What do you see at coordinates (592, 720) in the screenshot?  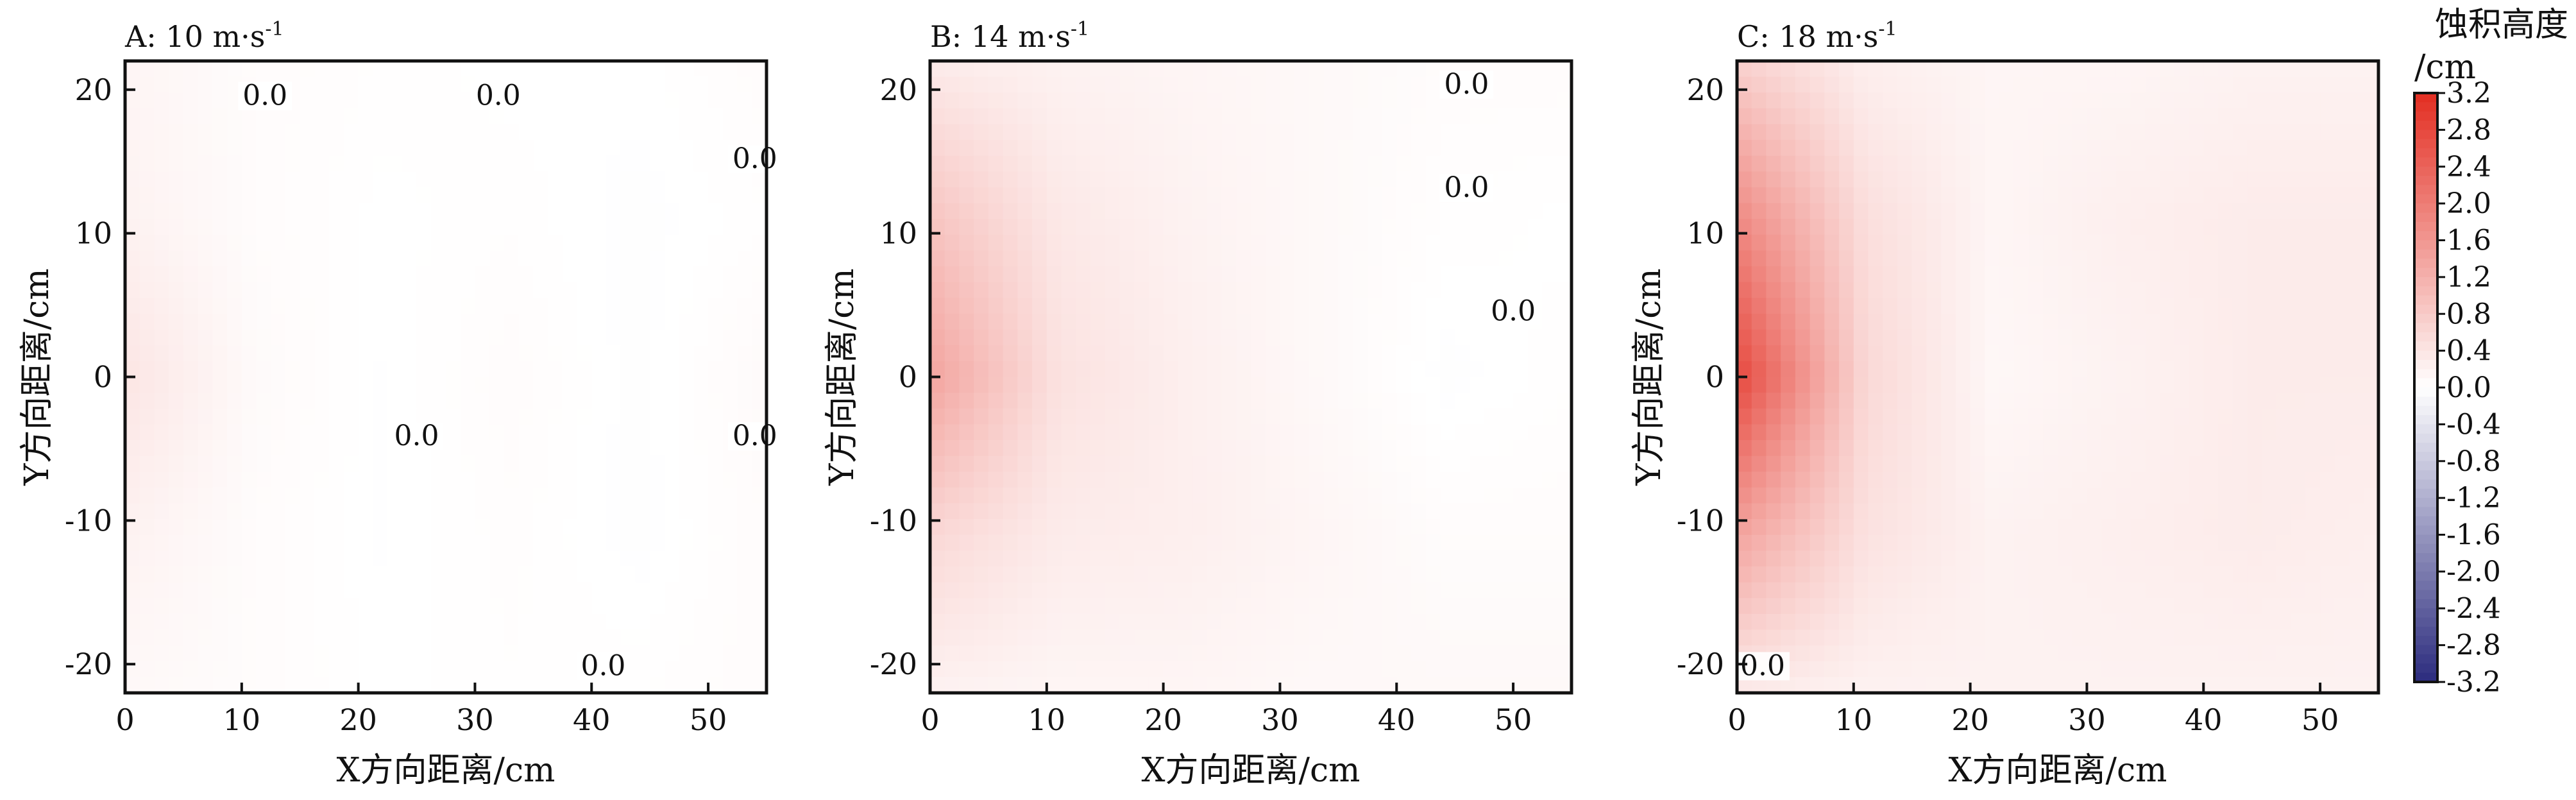 I see `x-tick-label: 40` at bounding box center [592, 720].